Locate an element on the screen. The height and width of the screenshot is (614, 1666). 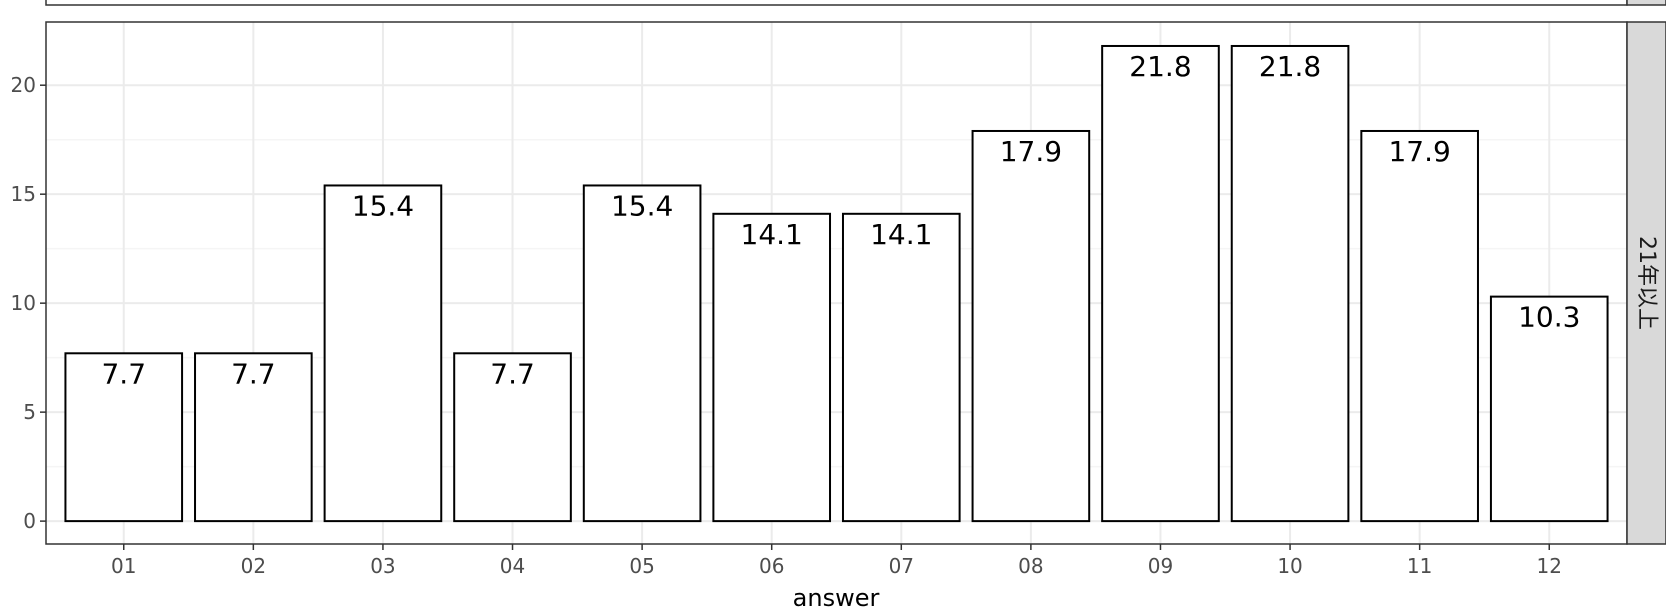
bar-value-label: 10.3 is located at coordinates (1549, 317).